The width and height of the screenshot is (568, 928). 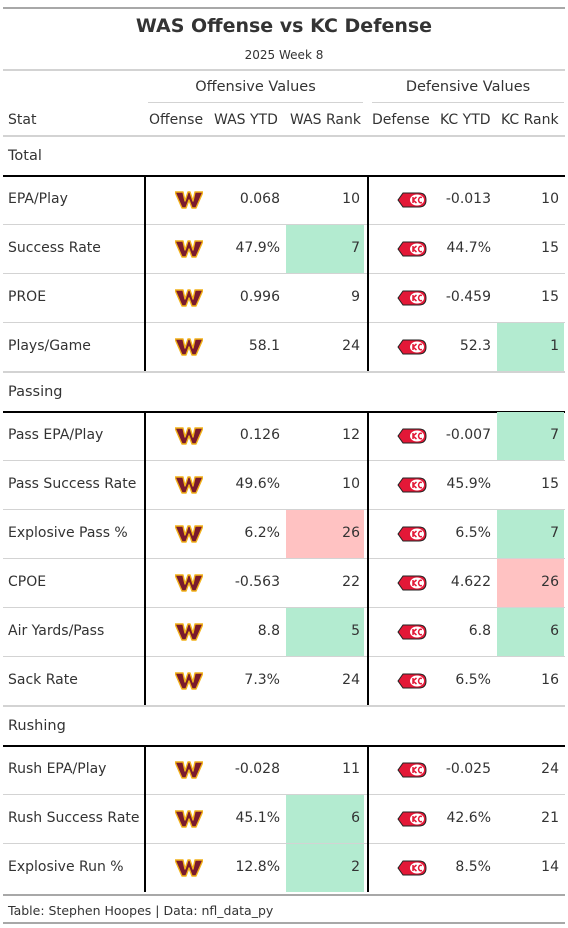 I want to click on group-bottom-border, so click(x=284, y=372).